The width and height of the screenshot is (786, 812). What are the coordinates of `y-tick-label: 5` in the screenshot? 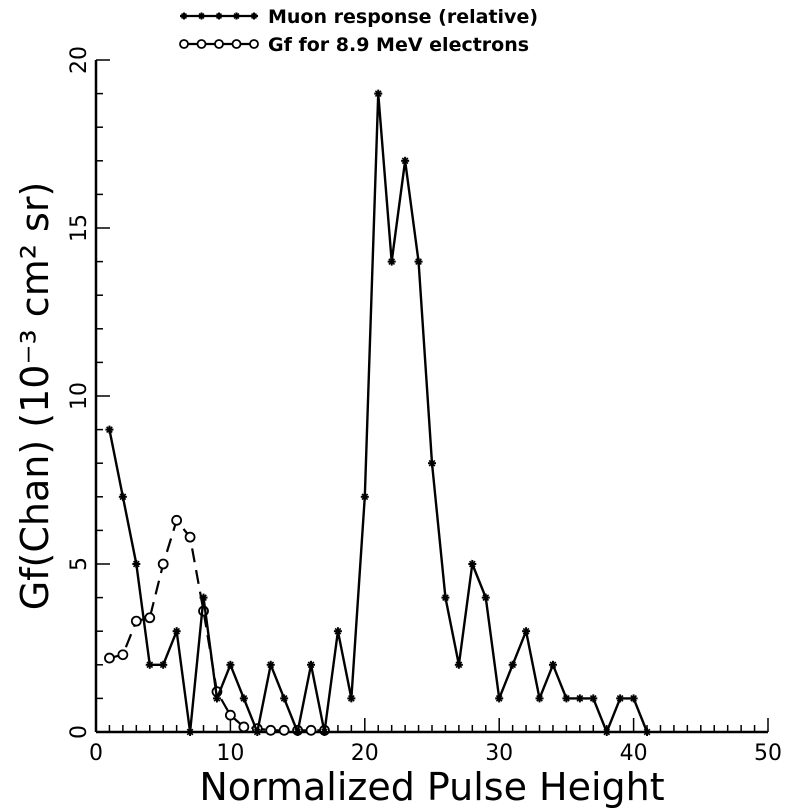 It's located at (79, 564).